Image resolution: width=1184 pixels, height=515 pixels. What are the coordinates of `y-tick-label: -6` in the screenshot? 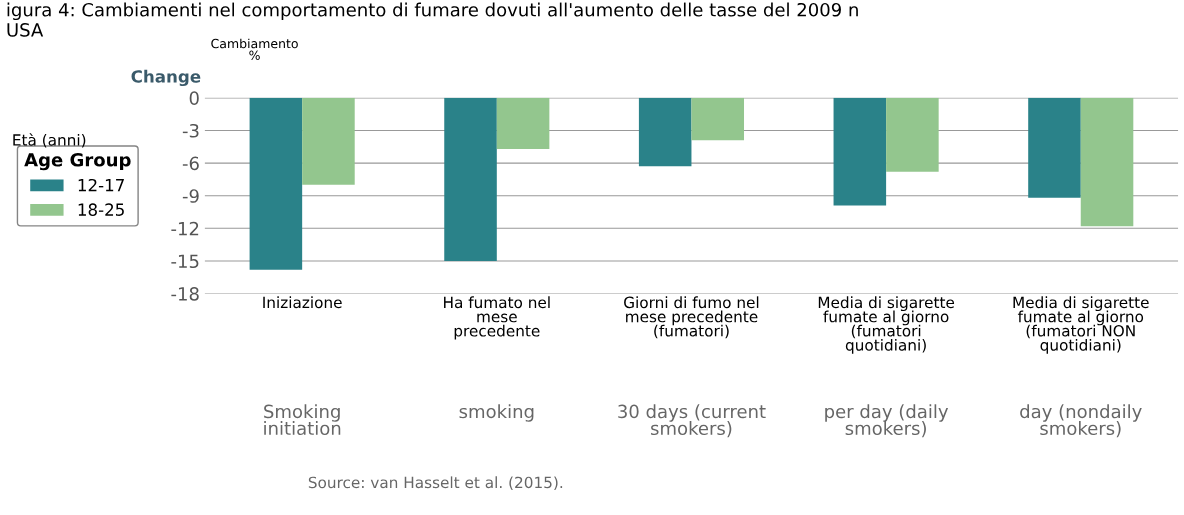 It's located at (190, 163).